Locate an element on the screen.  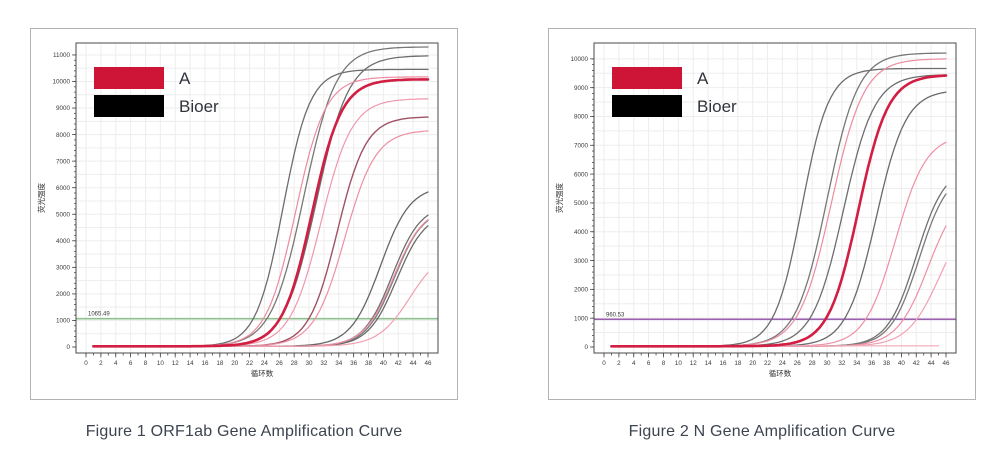
y-tick-label: 6000 is located at coordinates (581, 174).